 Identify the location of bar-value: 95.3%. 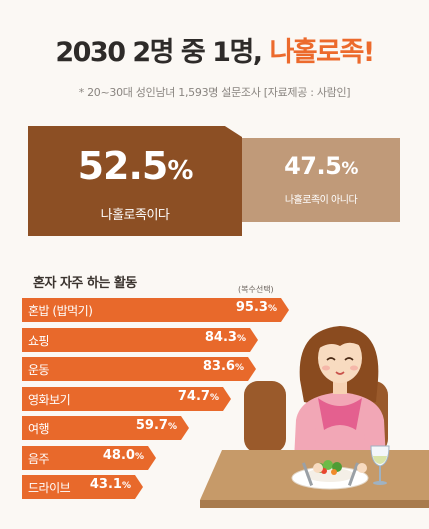
(256, 307).